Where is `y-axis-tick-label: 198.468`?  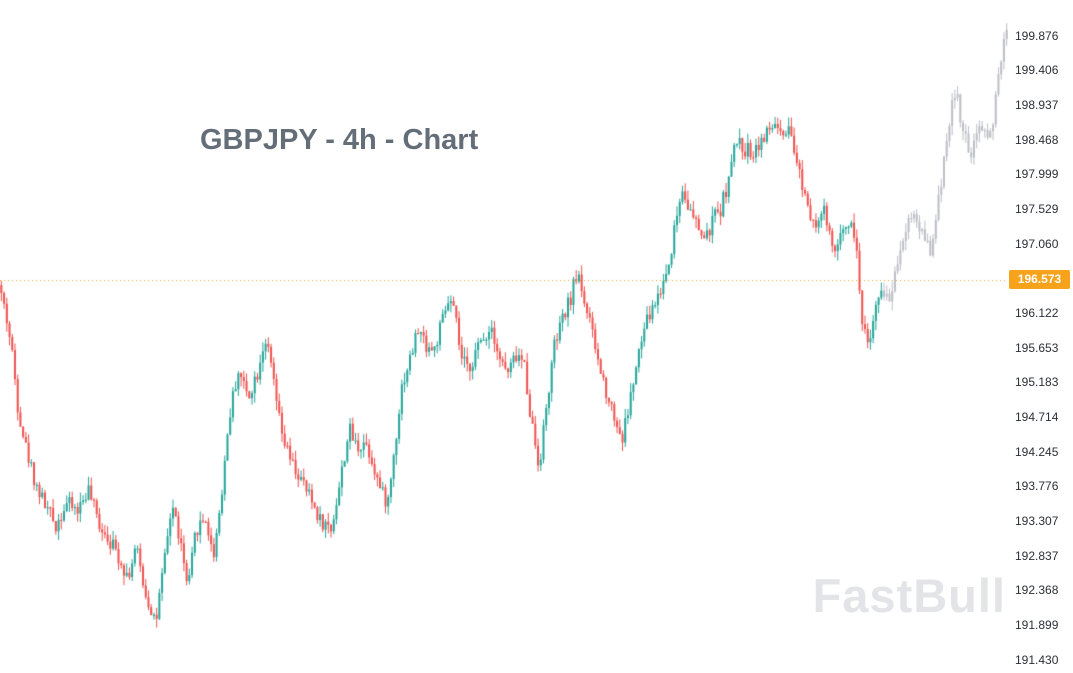 y-axis-tick-label: 198.468 is located at coordinates (1037, 139).